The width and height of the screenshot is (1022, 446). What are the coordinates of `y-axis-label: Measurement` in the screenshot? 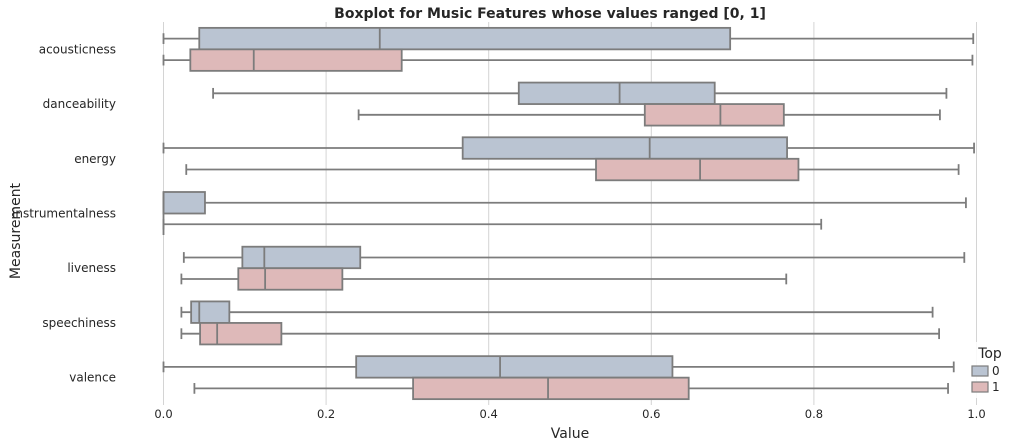 It's located at (16, 230).